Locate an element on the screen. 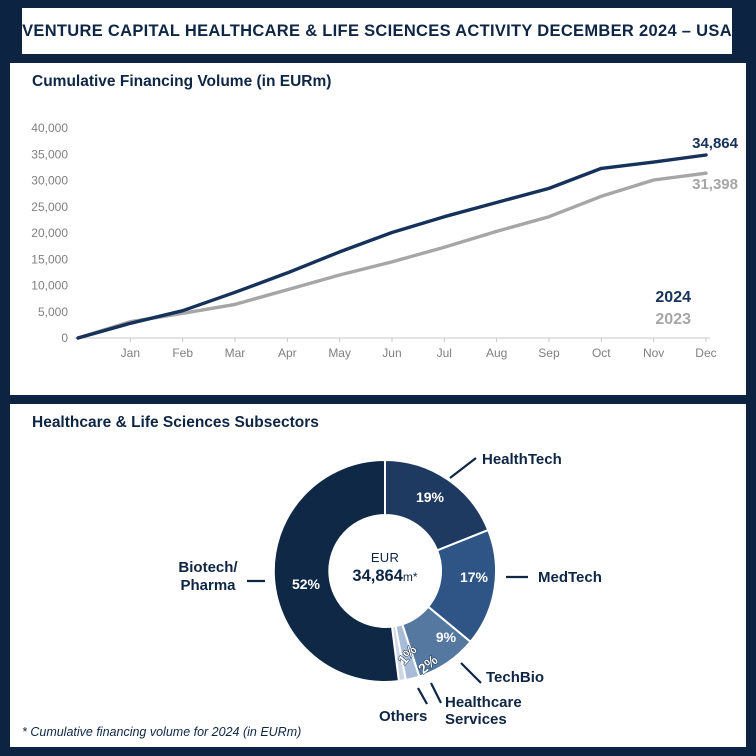 The height and width of the screenshot is (756, 756). leader-line-others is located at coordinates (422, 696).